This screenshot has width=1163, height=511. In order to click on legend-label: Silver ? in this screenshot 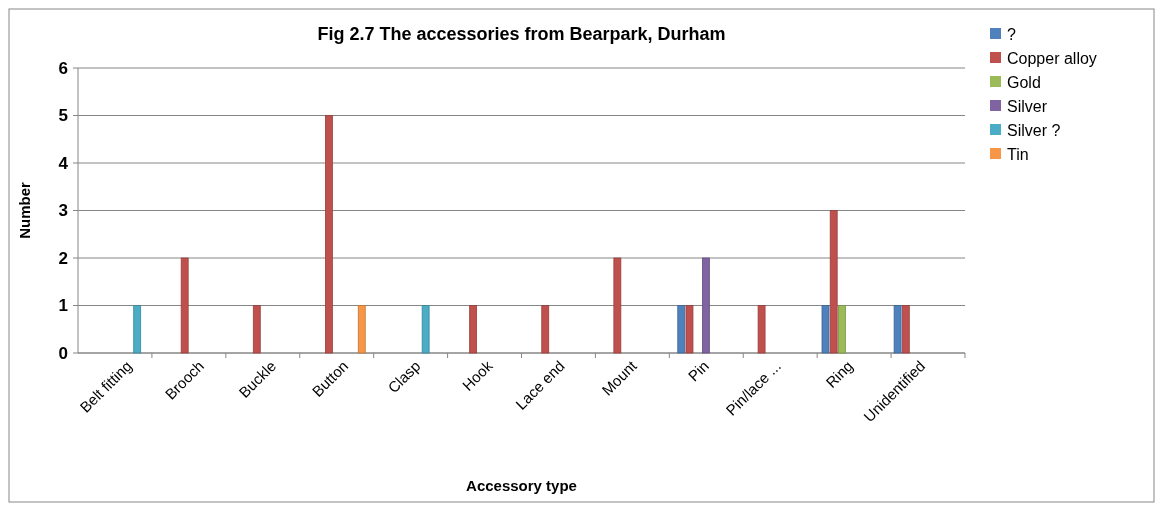, I will do `click(1034, 130)`.